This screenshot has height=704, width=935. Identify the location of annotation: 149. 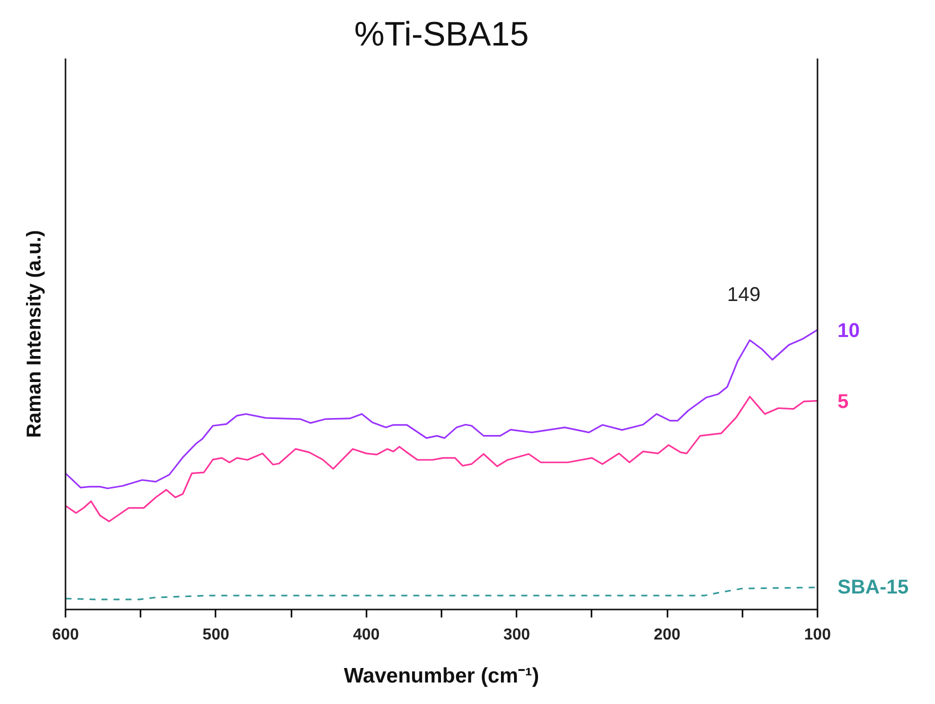
(743, 295).